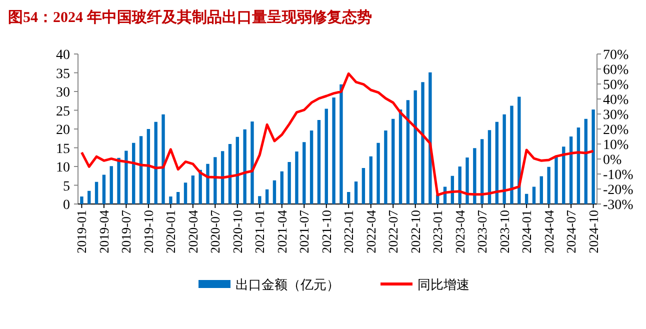 Image resolution: width=646 pixels, height=329 pixels. Describe the element at coordinates (63, 149) in the screenshot. I see `y-tick-label: 15` at that location.